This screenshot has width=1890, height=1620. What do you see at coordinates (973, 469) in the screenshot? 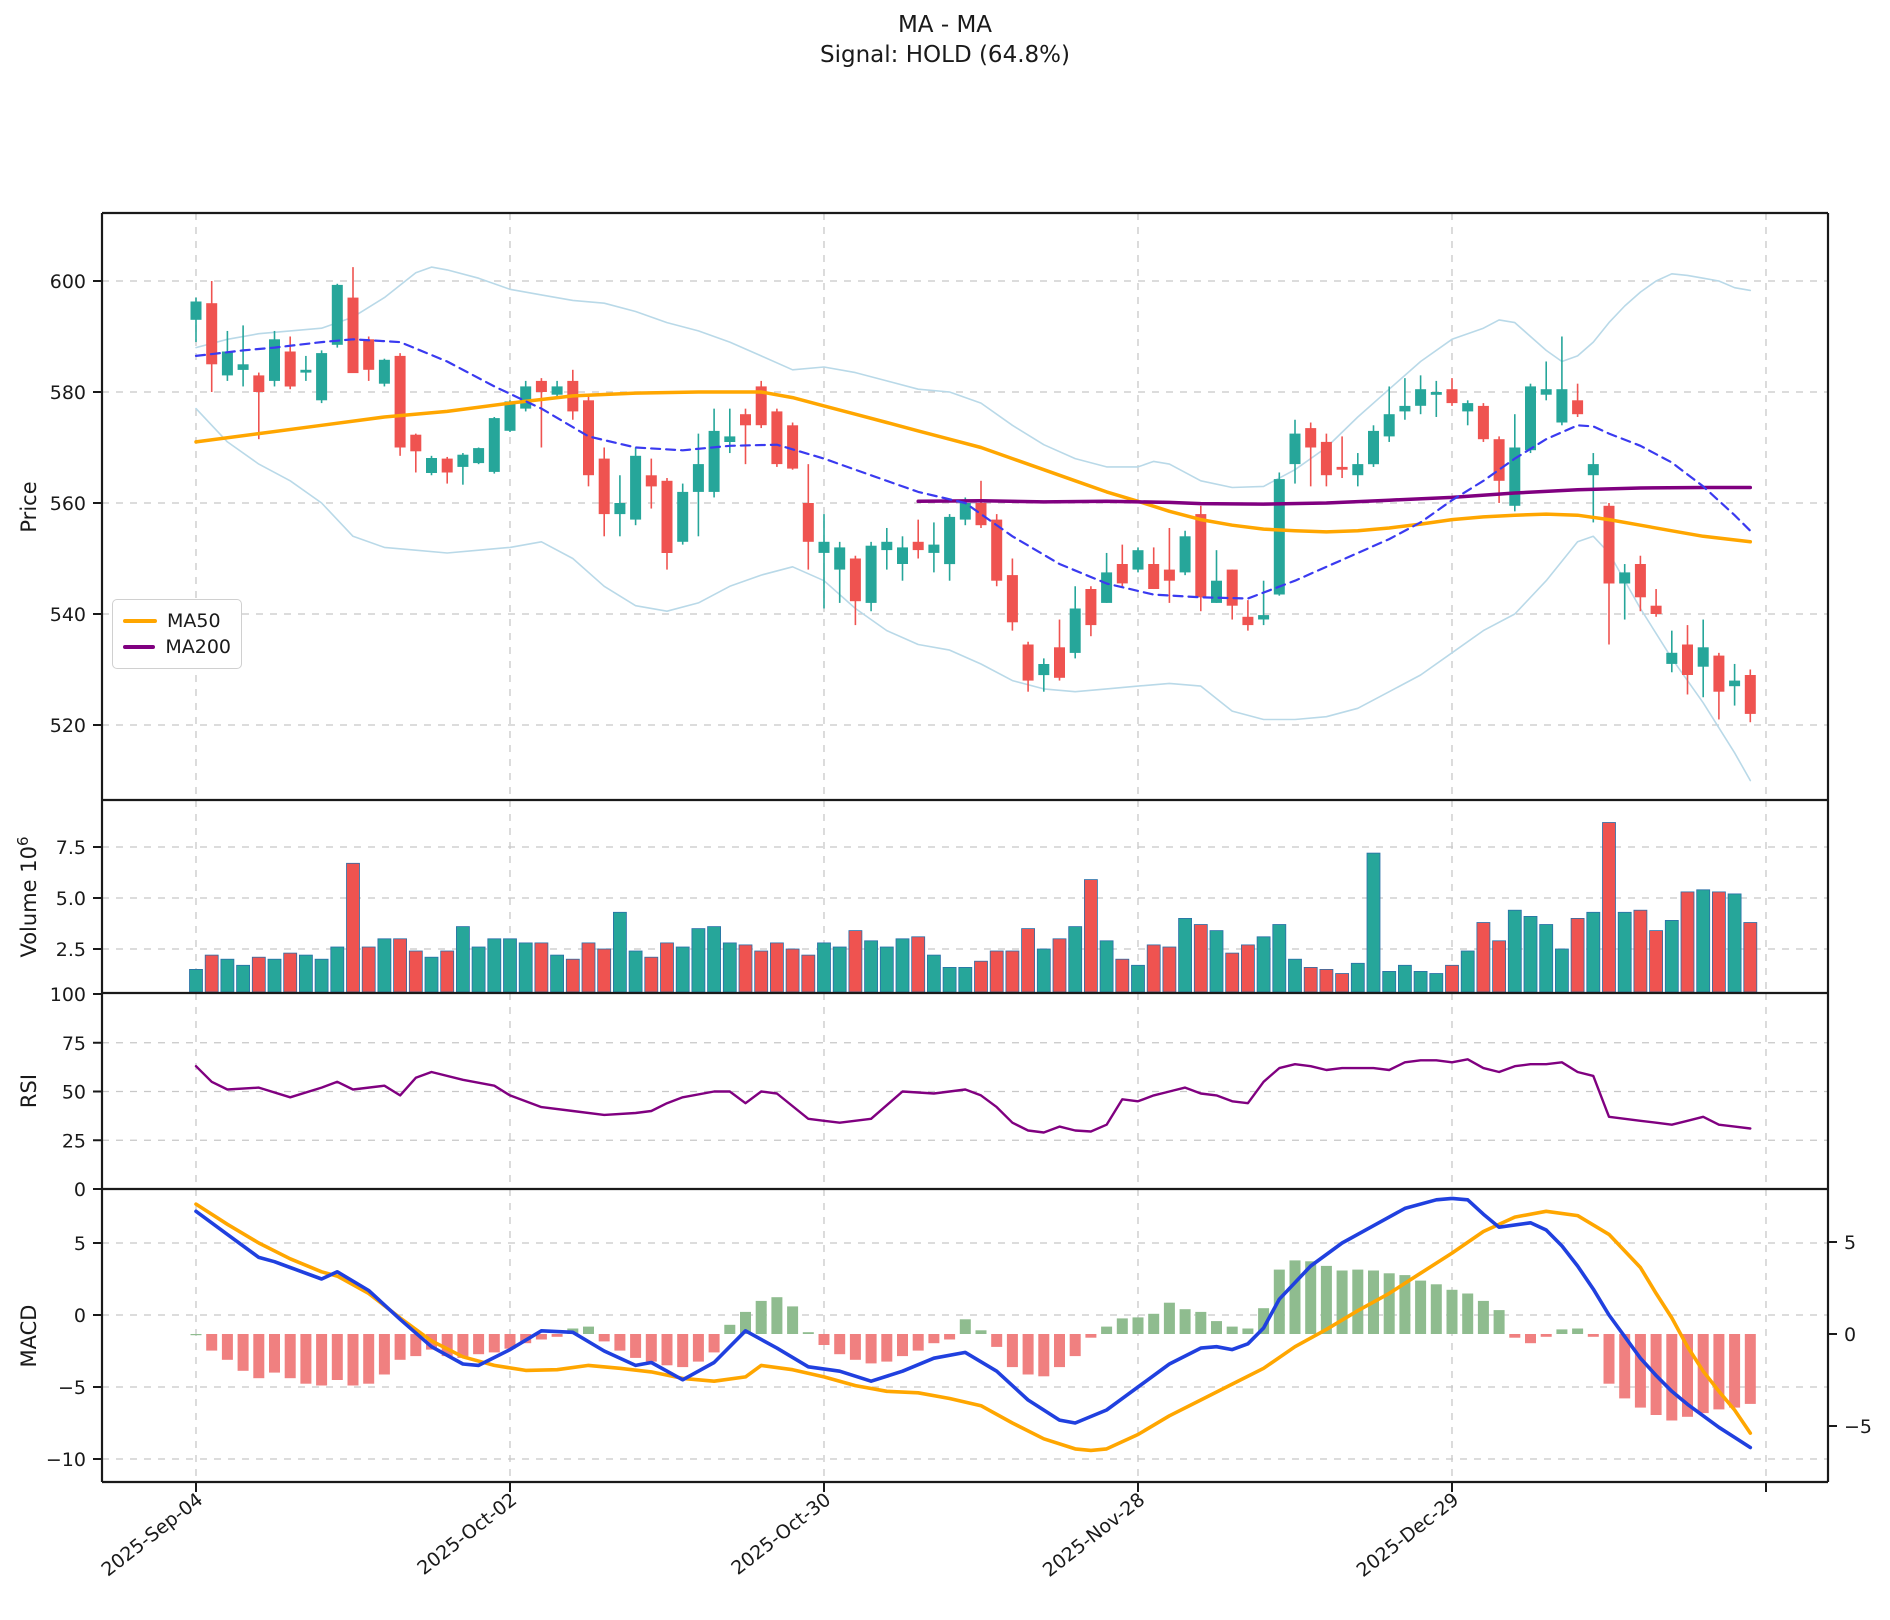
I see `ma20-dashed-line` at bounding box center [973, 469].